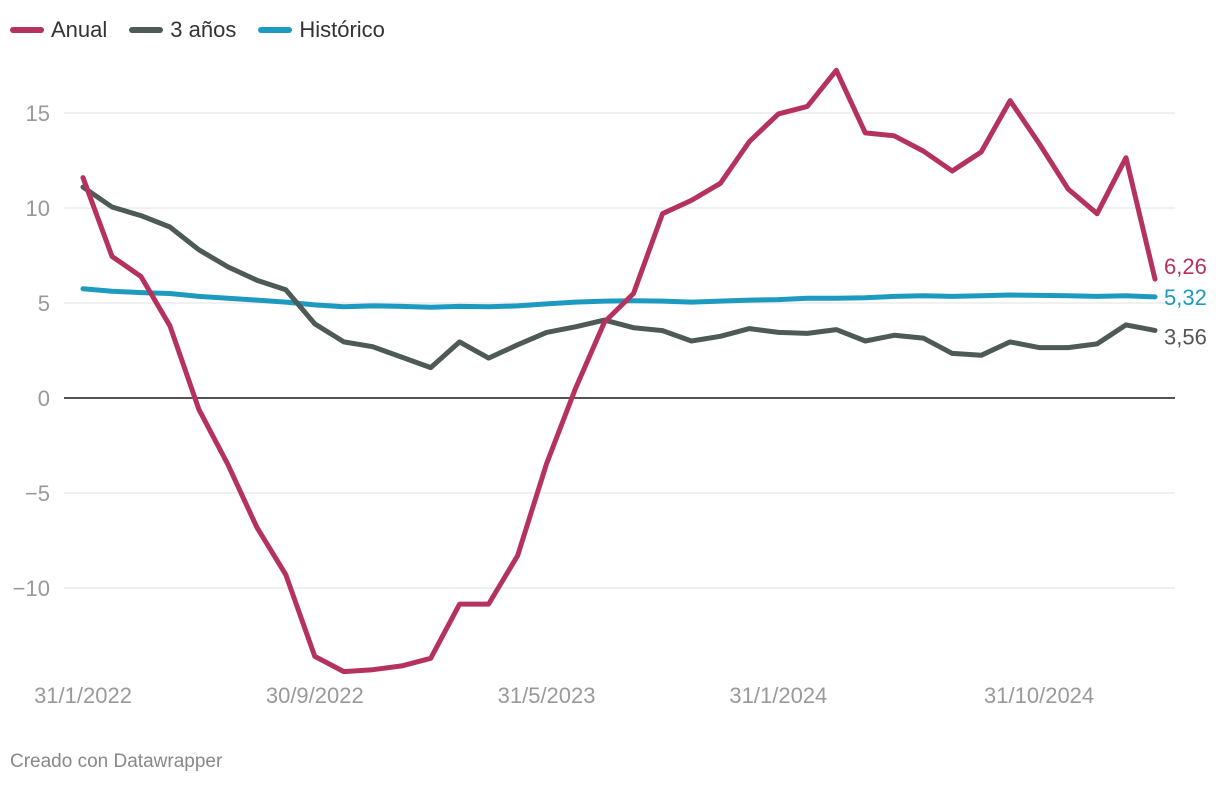 The height and width of the screenshot is (786, 1220). Describe the element at coordinates (1185, 336) in the screenshot. I see `end-label-3-anos: 3,56` at that location.